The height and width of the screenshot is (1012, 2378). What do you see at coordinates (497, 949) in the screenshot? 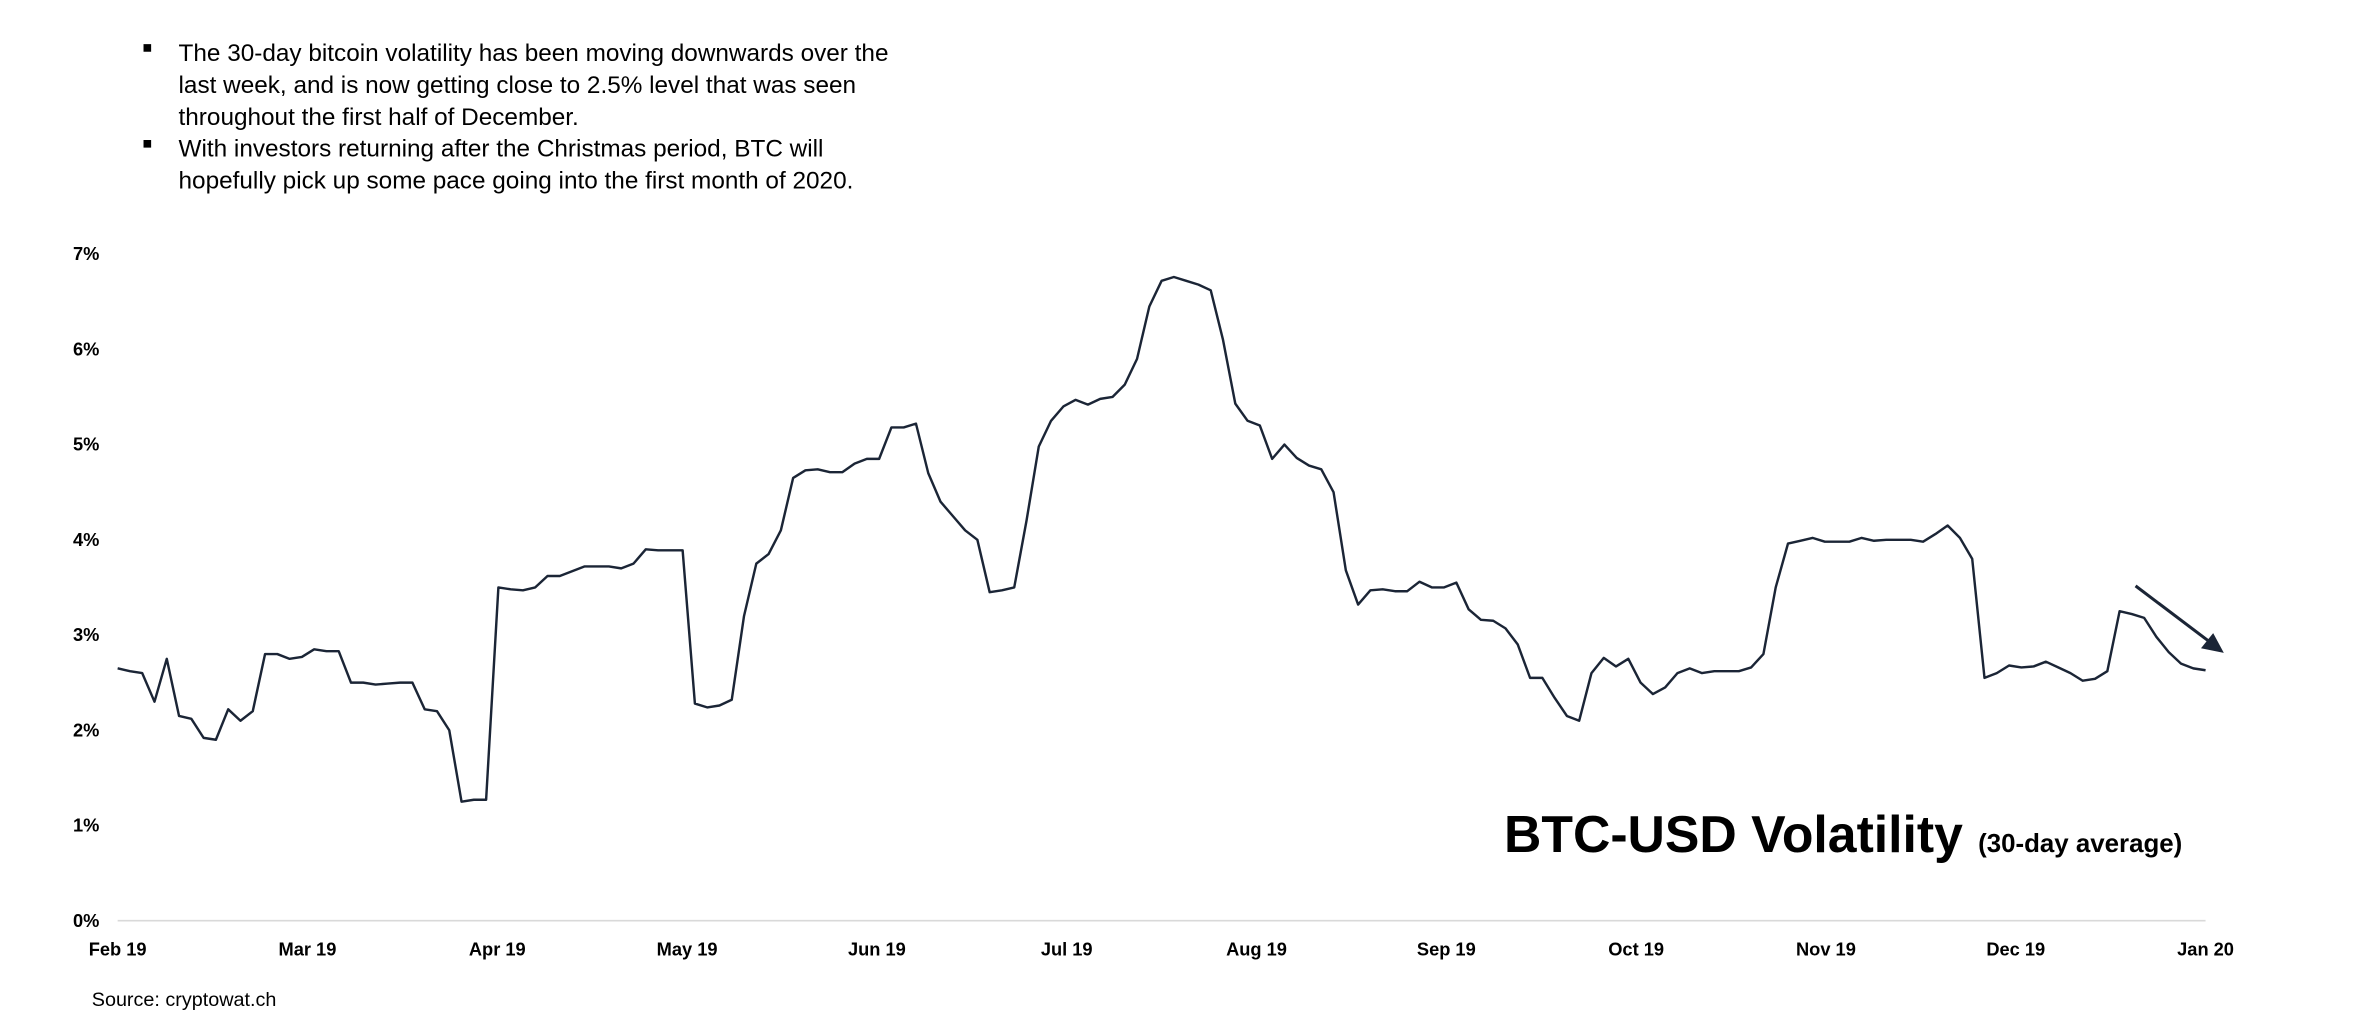
I see `x-tick-label: Apr 19` at bounding box center [497, 949].